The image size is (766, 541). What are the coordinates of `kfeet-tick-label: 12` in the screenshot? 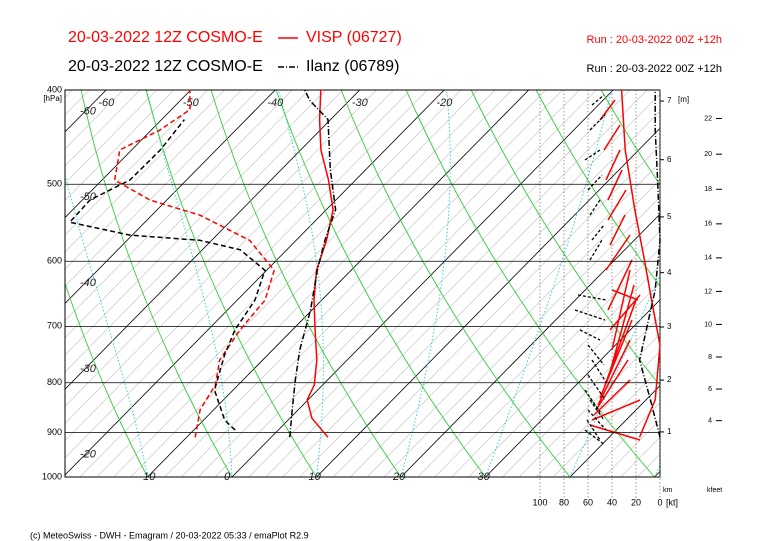 It's located at (708, 291).